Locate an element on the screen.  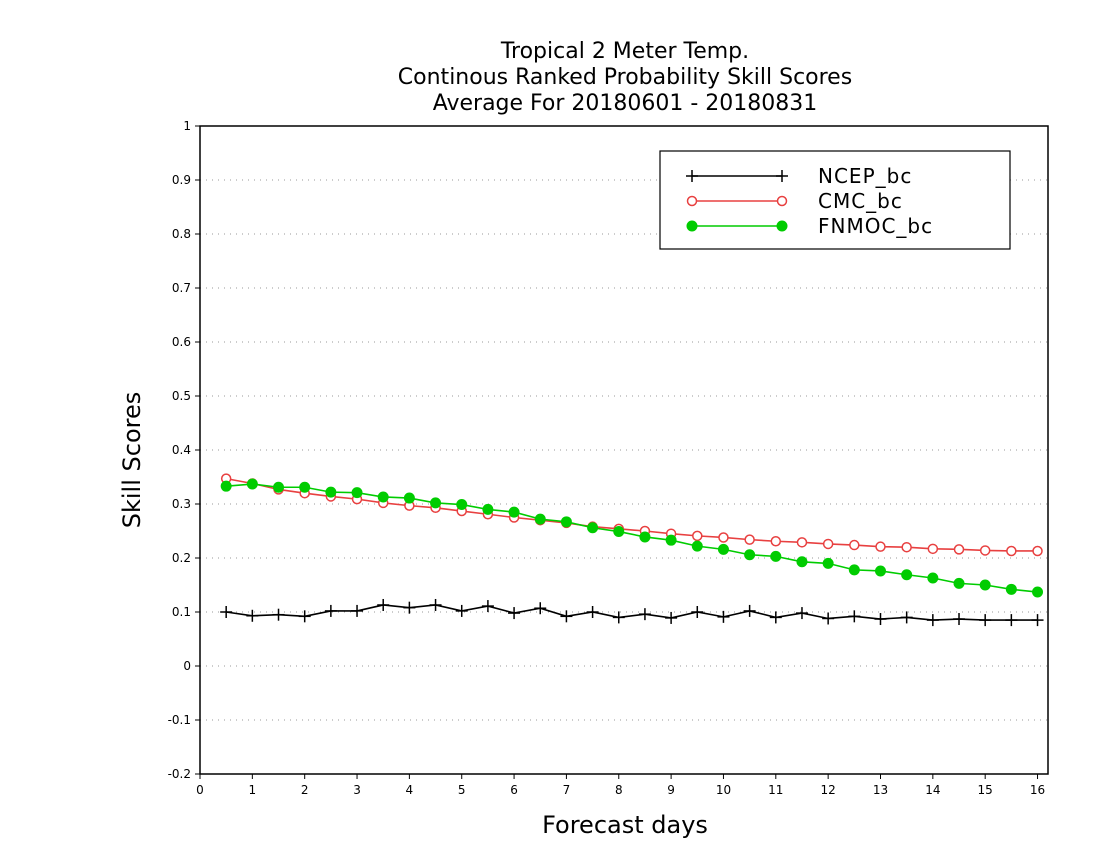
y-tick-label: -0.2 is located at coordinates (179, 774).